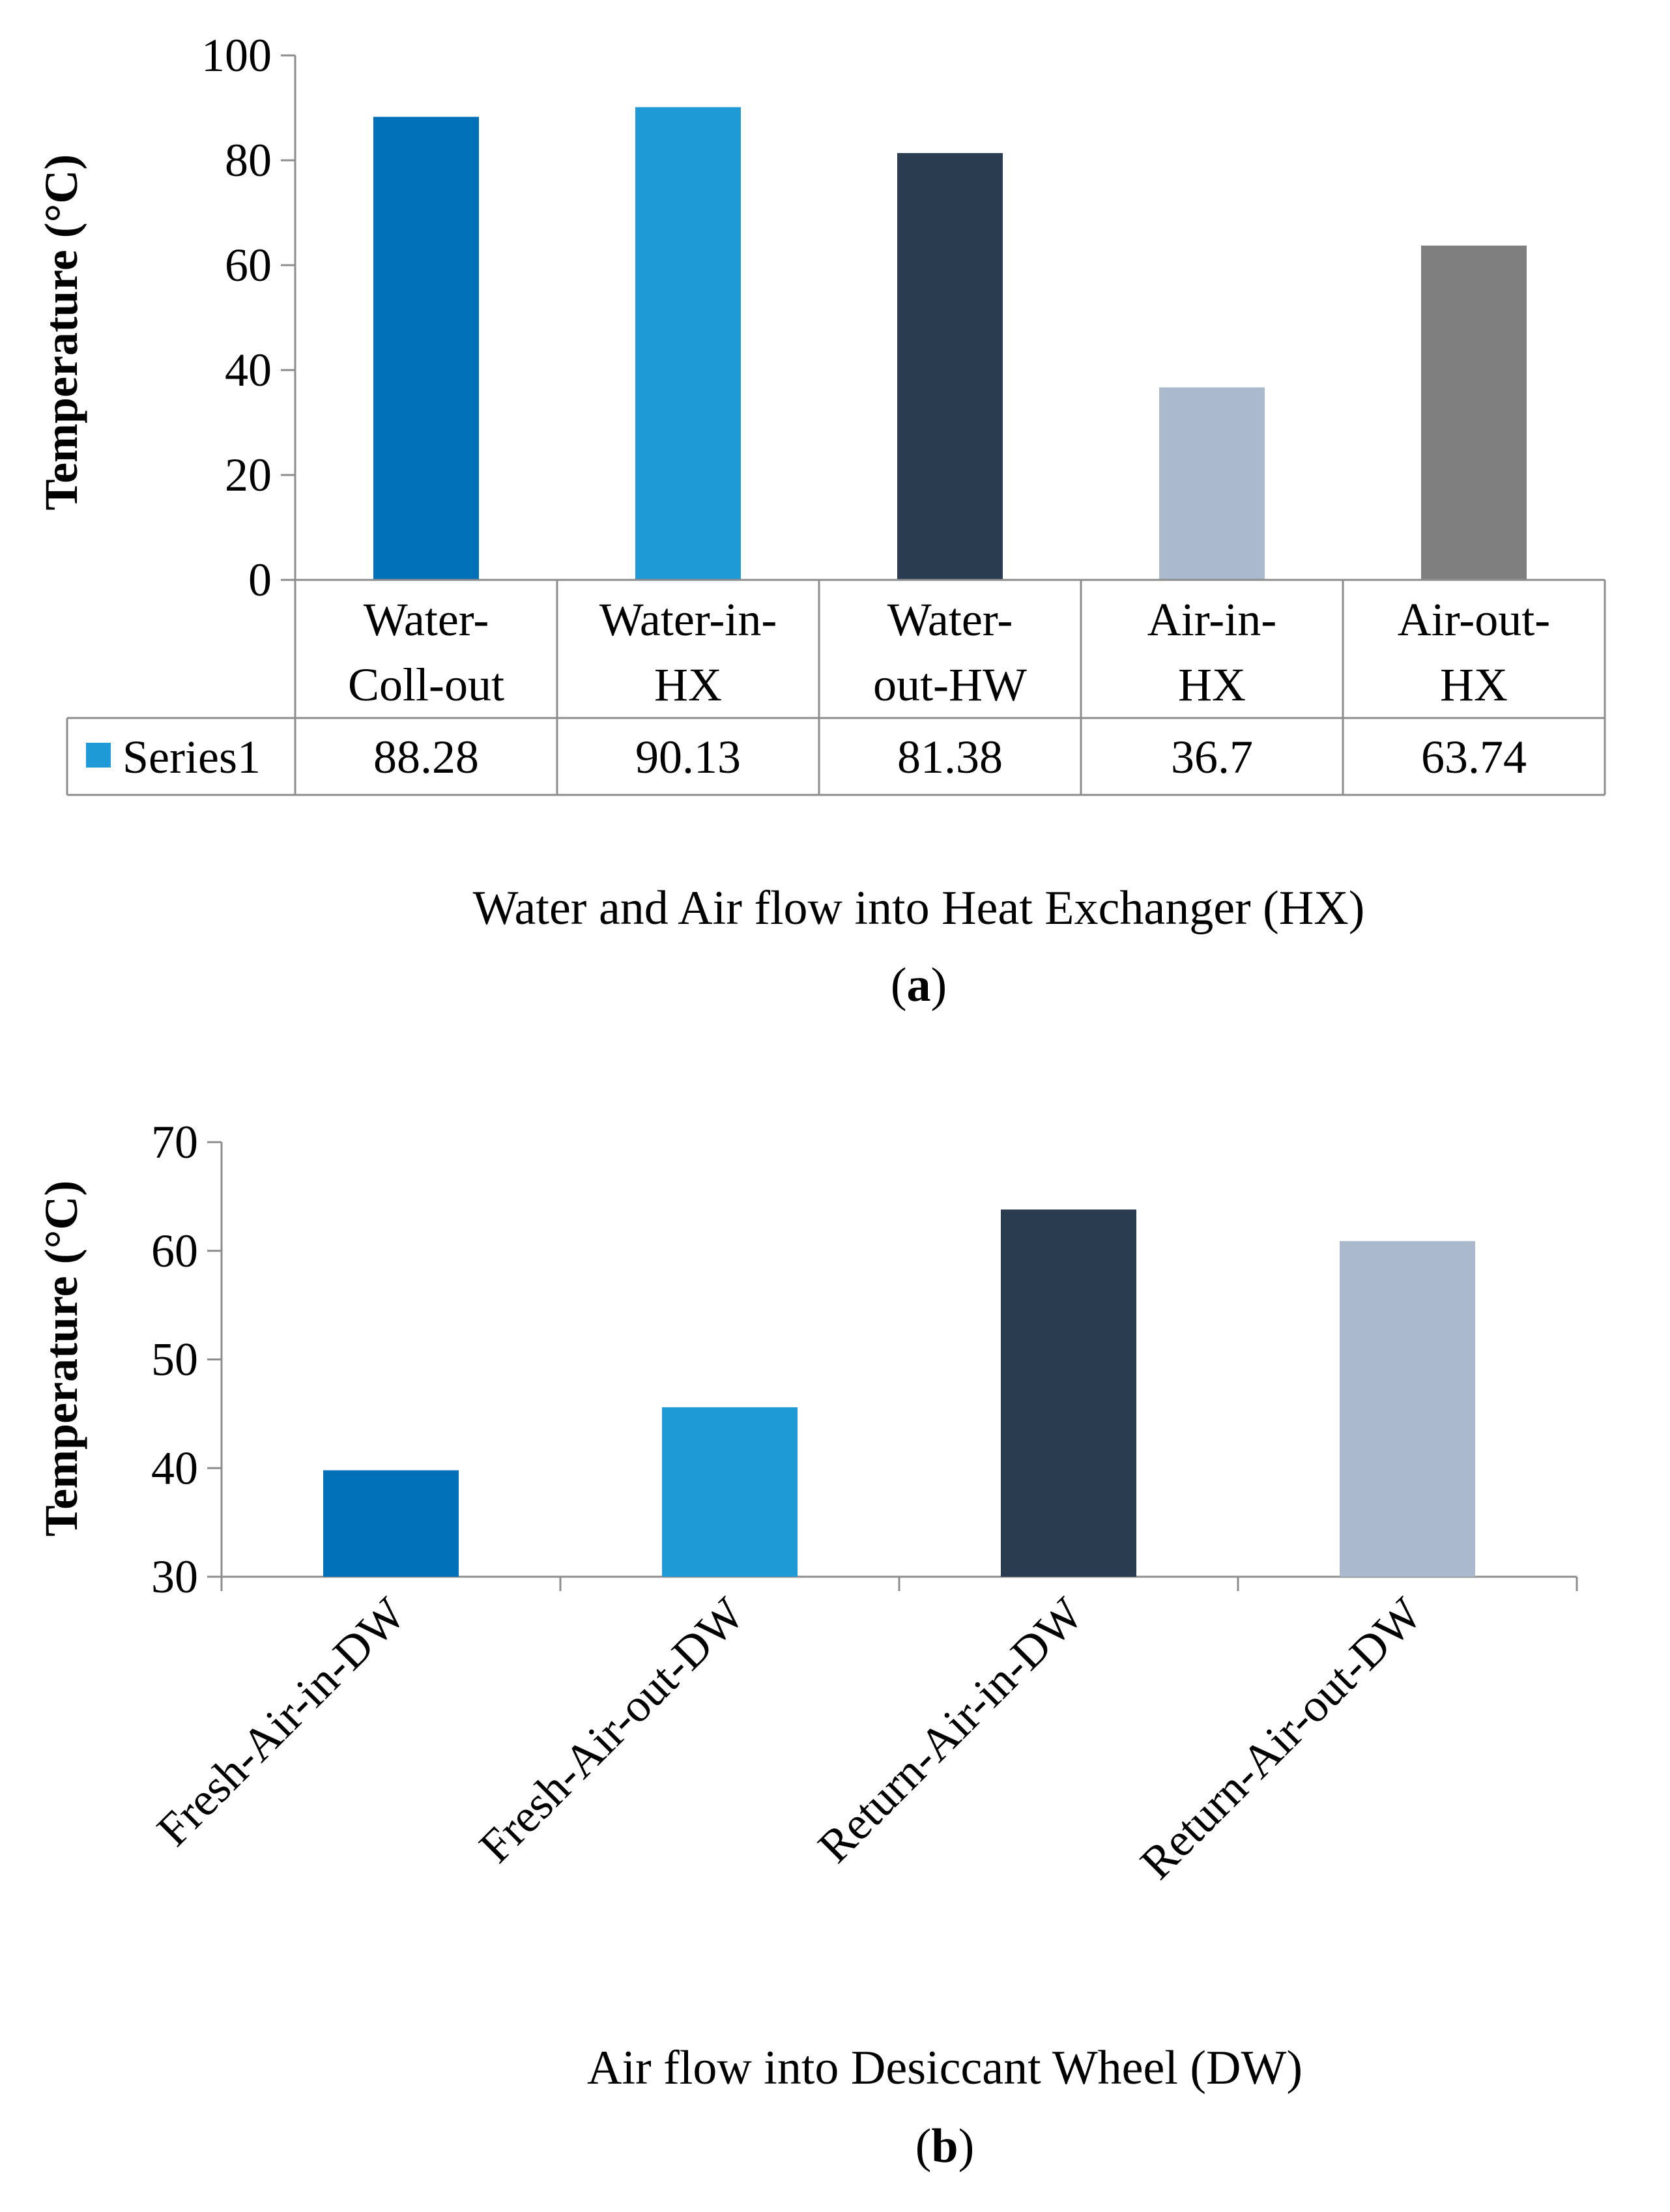 The height and width of the screenshot is (2212, 1670). What do you see at coordinates (426, 757) in the screenshot?
I see `chart-a-data-label: 88.28` at bounding box center [426, 757].